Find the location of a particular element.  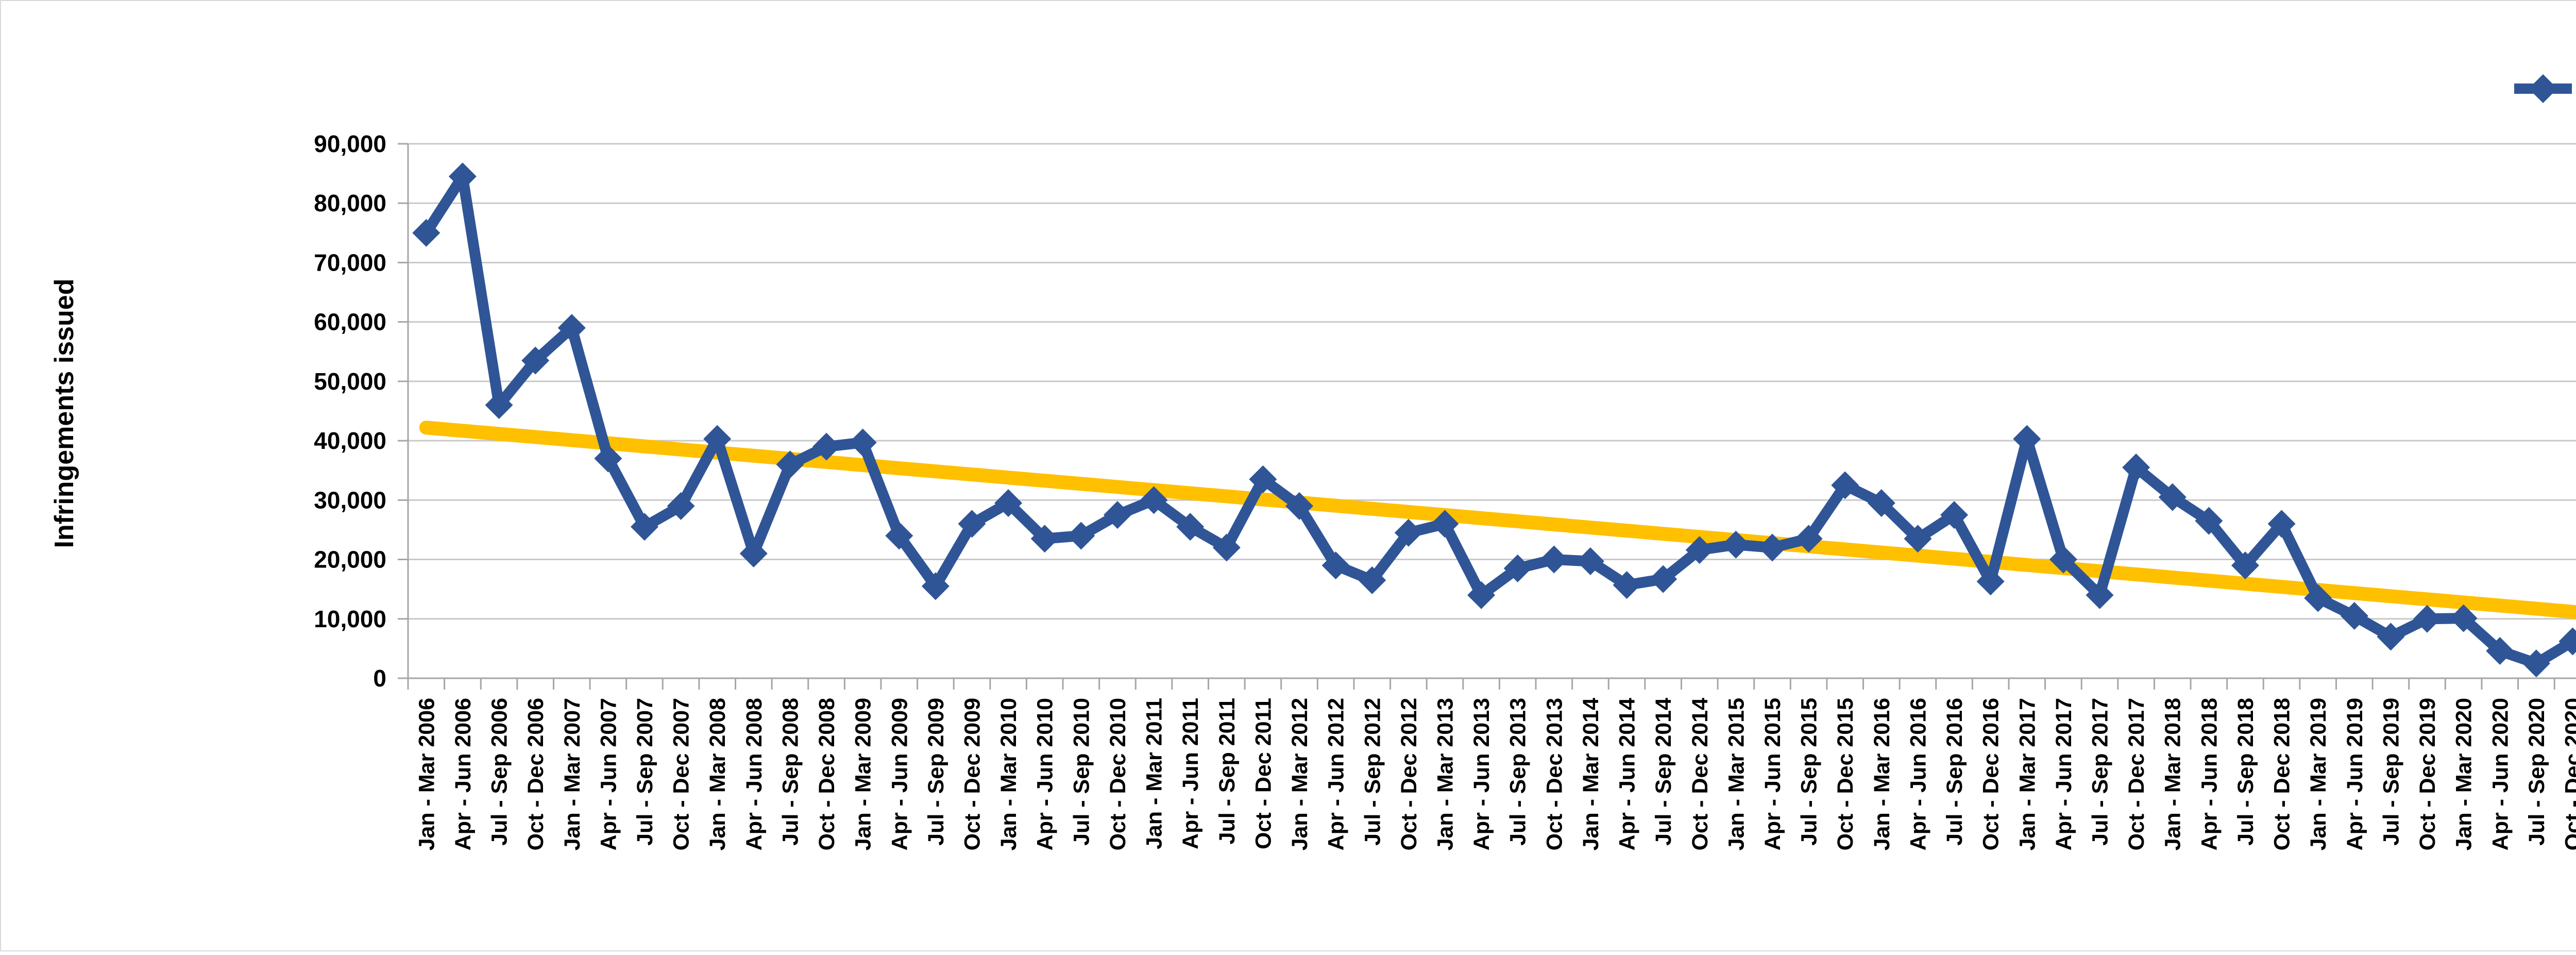

y-axis-label: 90,000 is located at coordinates (350, 143).